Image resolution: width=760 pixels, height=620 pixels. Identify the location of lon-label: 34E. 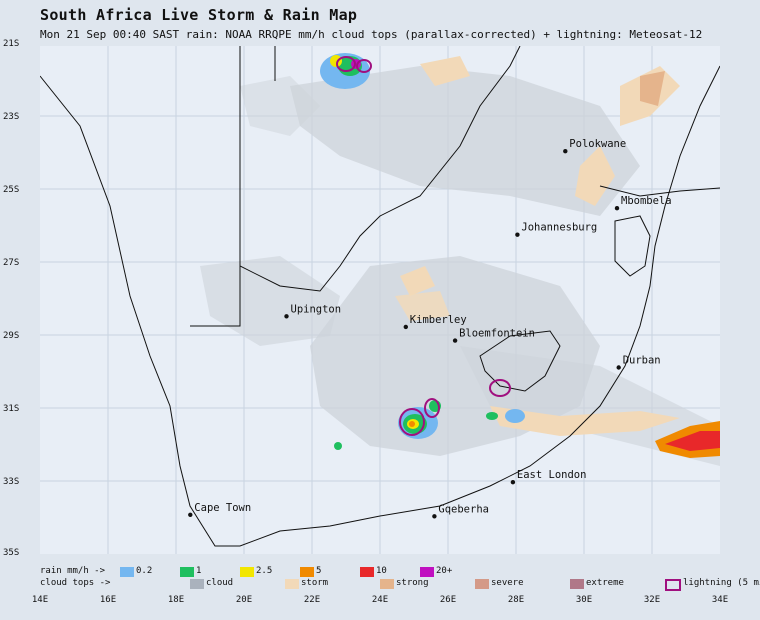
(720, 600).